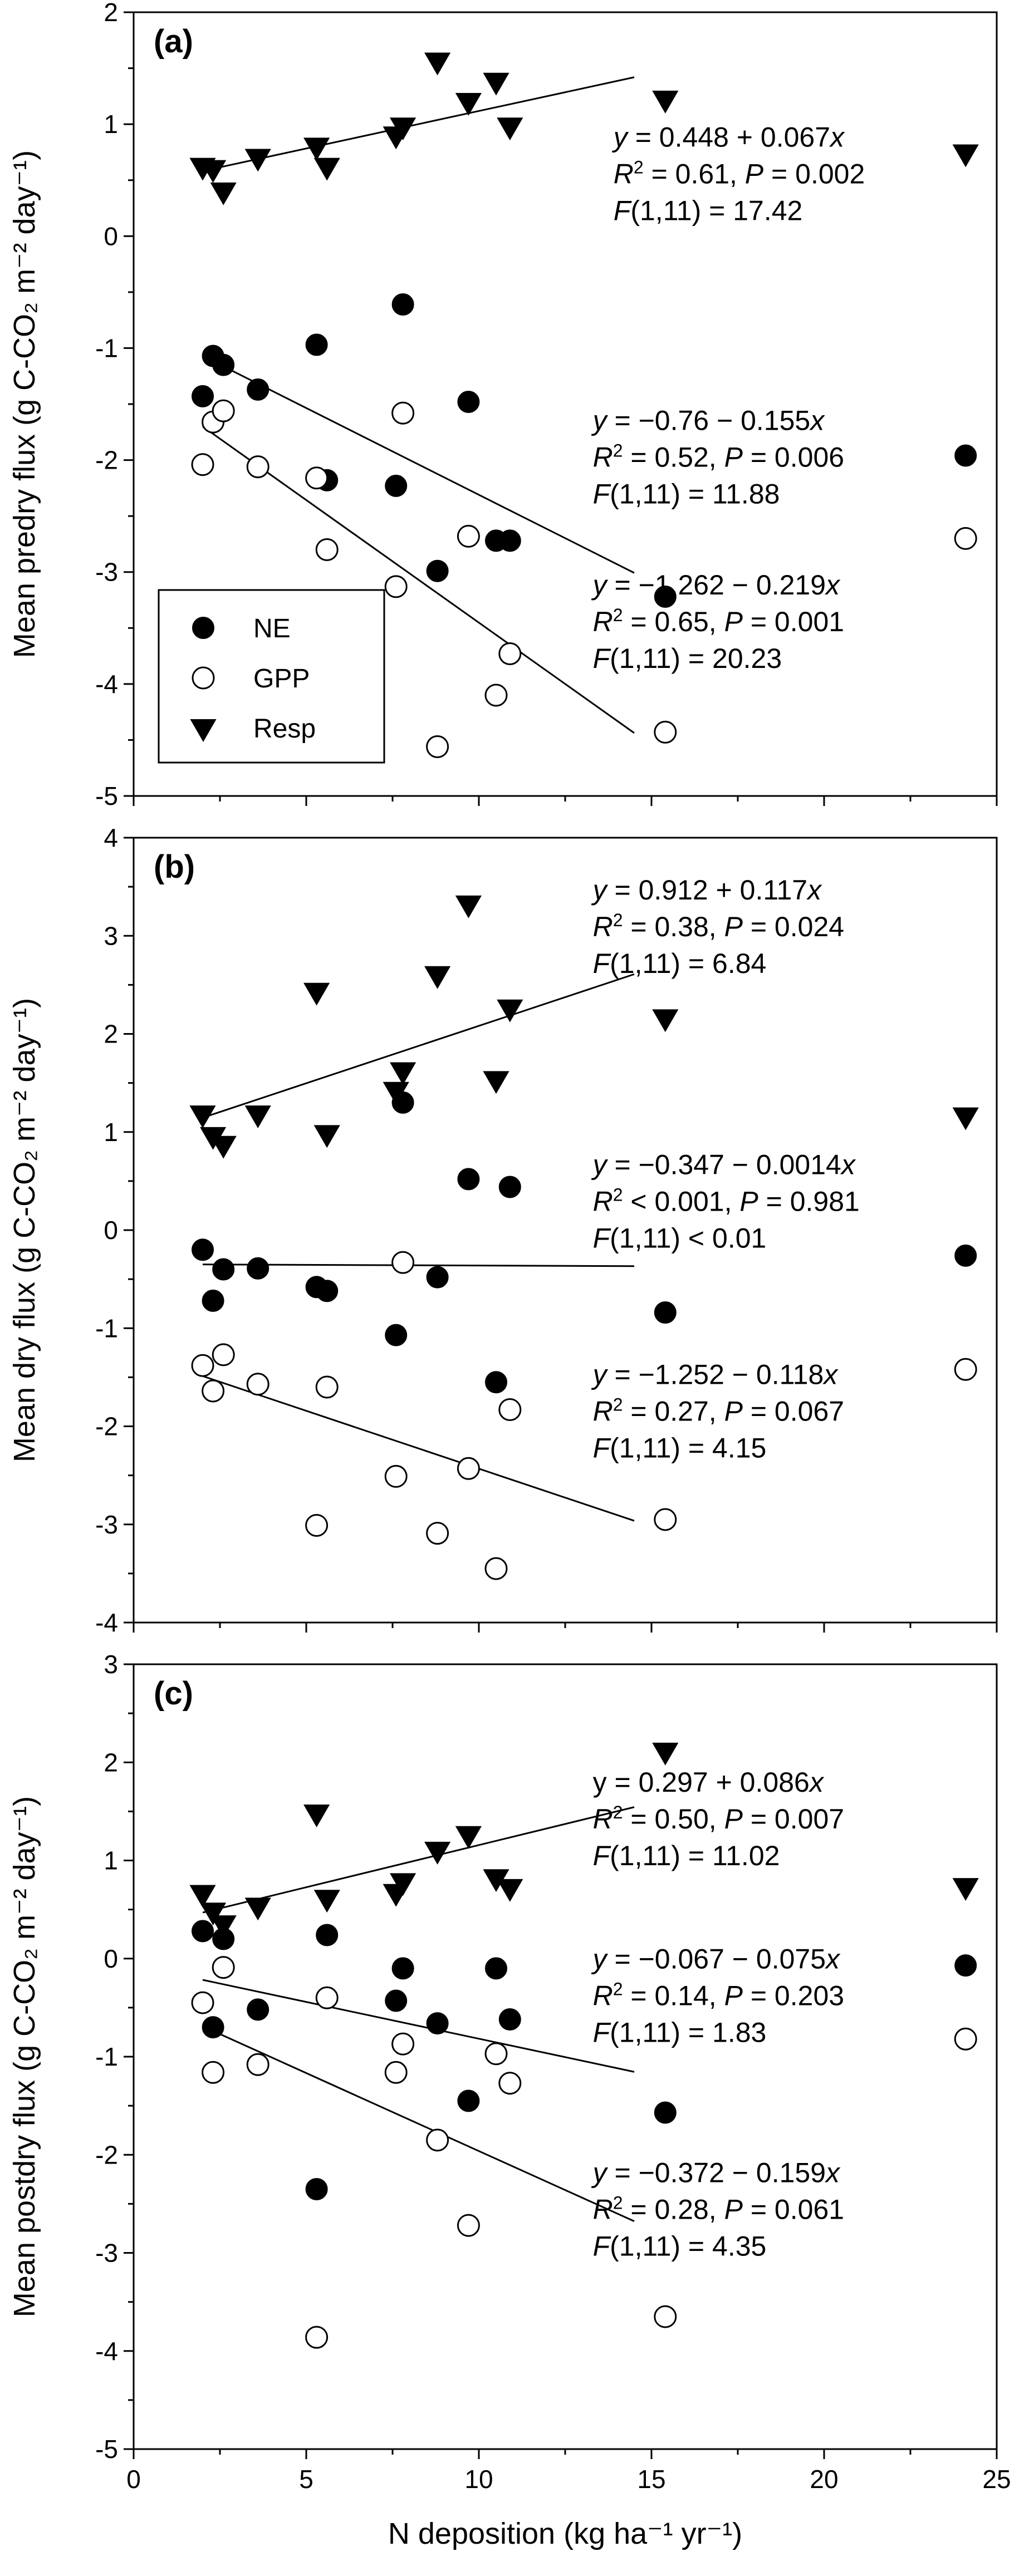  What do you see at coordinates (584, 1415) in the screenshot?
I see `series-gpp` at bounding box center [584, 1415].